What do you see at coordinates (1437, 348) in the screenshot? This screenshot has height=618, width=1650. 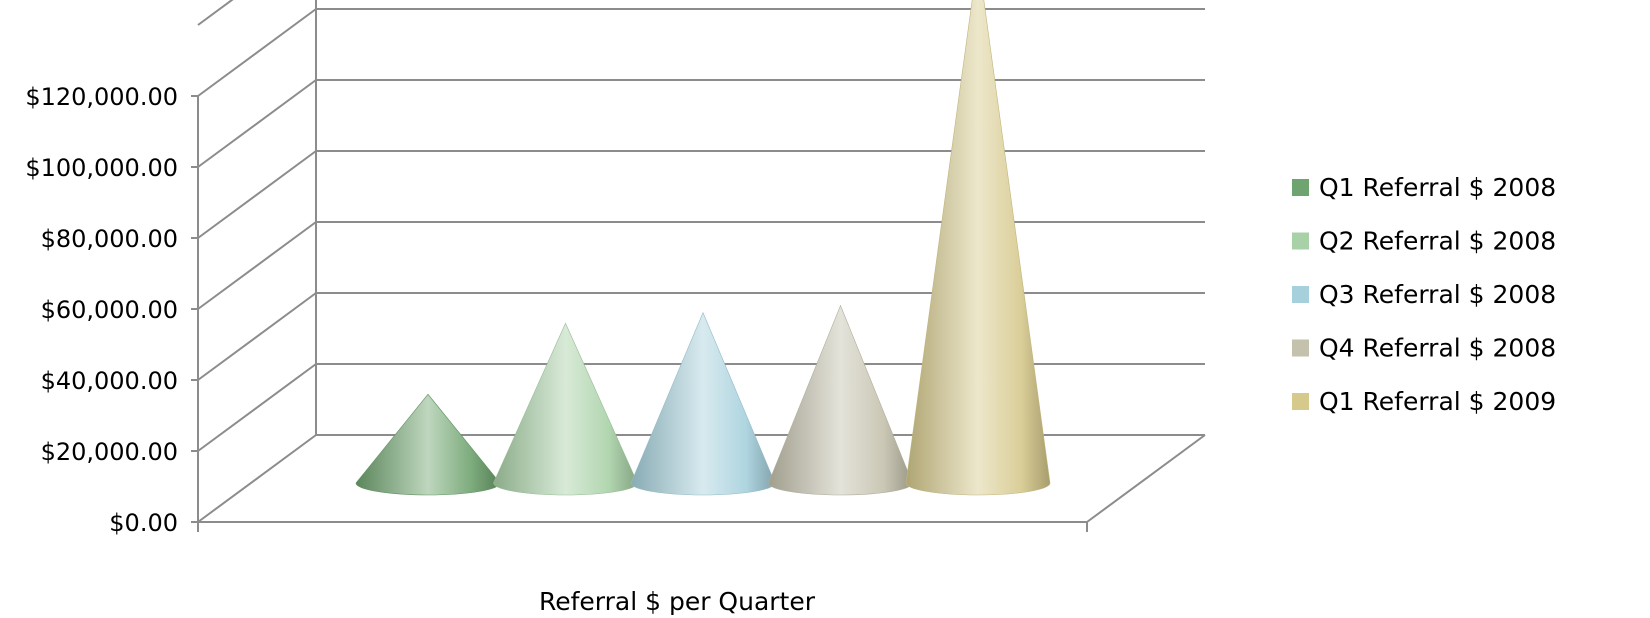 I see `legend-label: Q4 Referral $ 2008` at bounding box center [1437, 348].